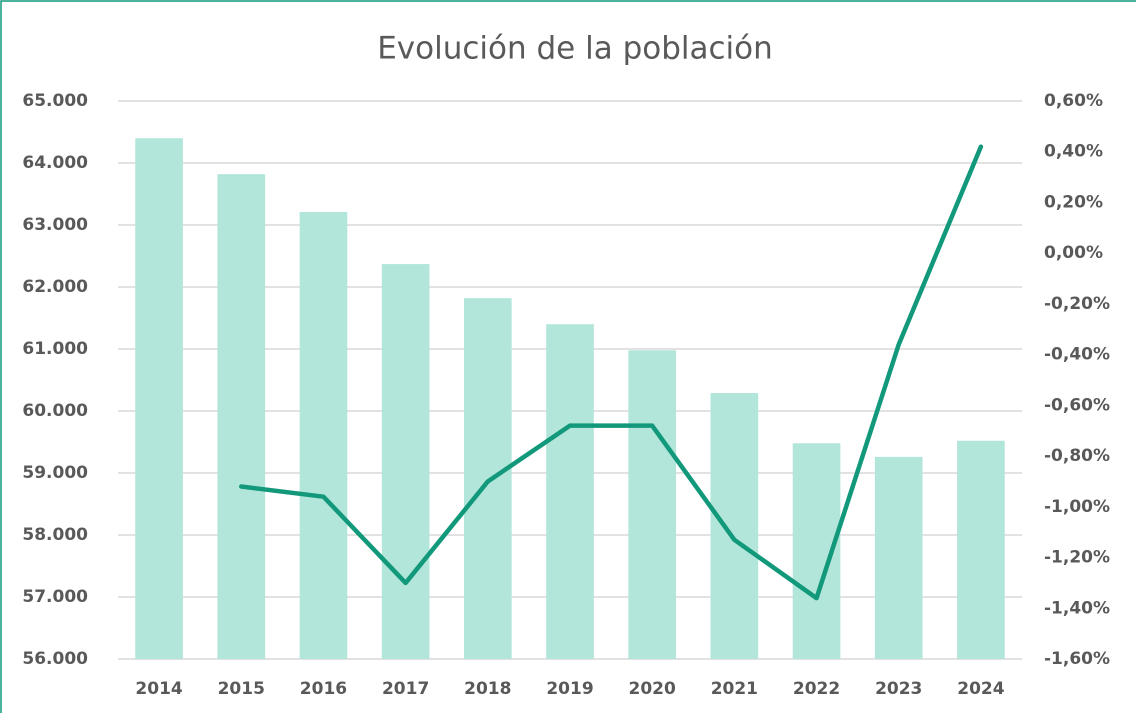 This screenshot has height=713, width=1136. I want to click on y-tick-label: 57.000, so click(55, 597).